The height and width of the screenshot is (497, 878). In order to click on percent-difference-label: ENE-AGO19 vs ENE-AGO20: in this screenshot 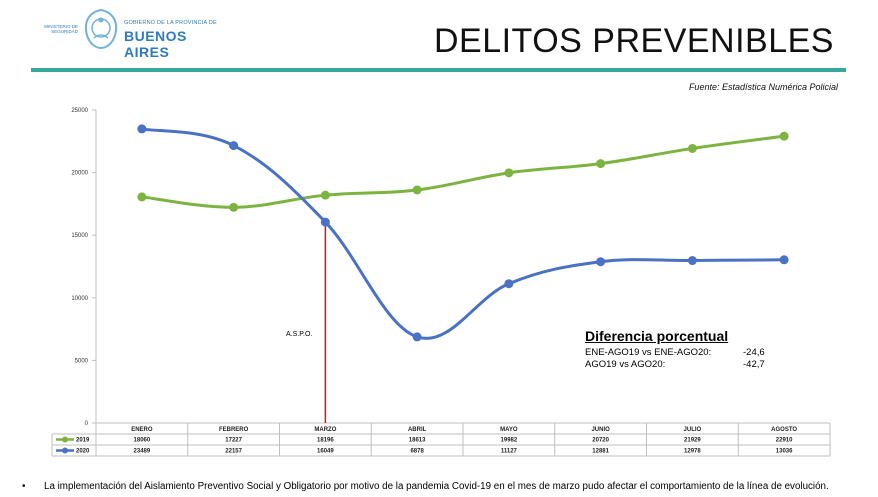, I will do `click(648, 352)`.